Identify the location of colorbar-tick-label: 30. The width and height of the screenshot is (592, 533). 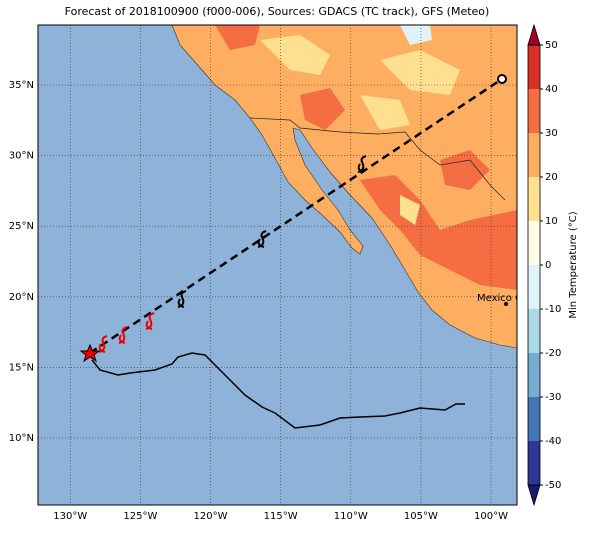
(551, 133).